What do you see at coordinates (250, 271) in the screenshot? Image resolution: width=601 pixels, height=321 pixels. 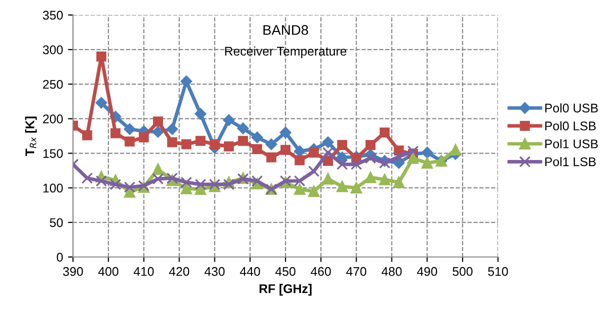 I see `x-tick-label: 440` at bounding box center [250, 271].